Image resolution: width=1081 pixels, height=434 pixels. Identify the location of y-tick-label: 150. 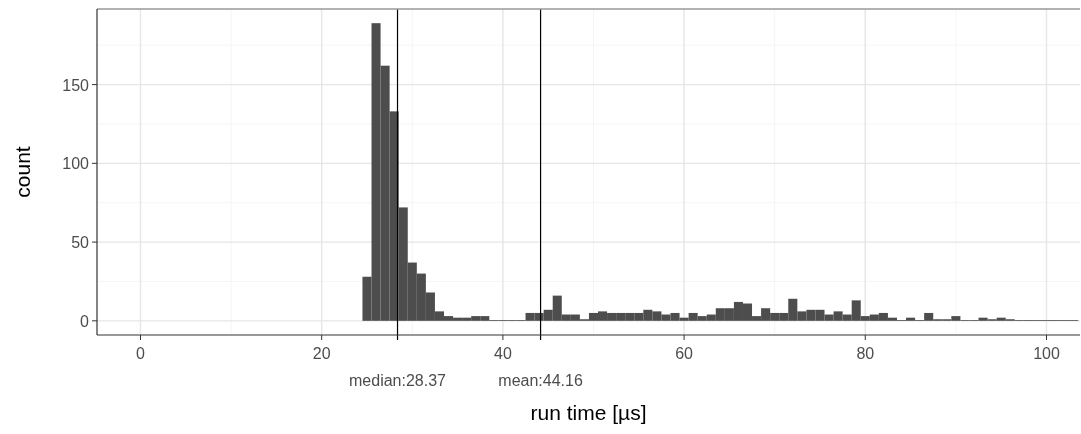
(76, 85).